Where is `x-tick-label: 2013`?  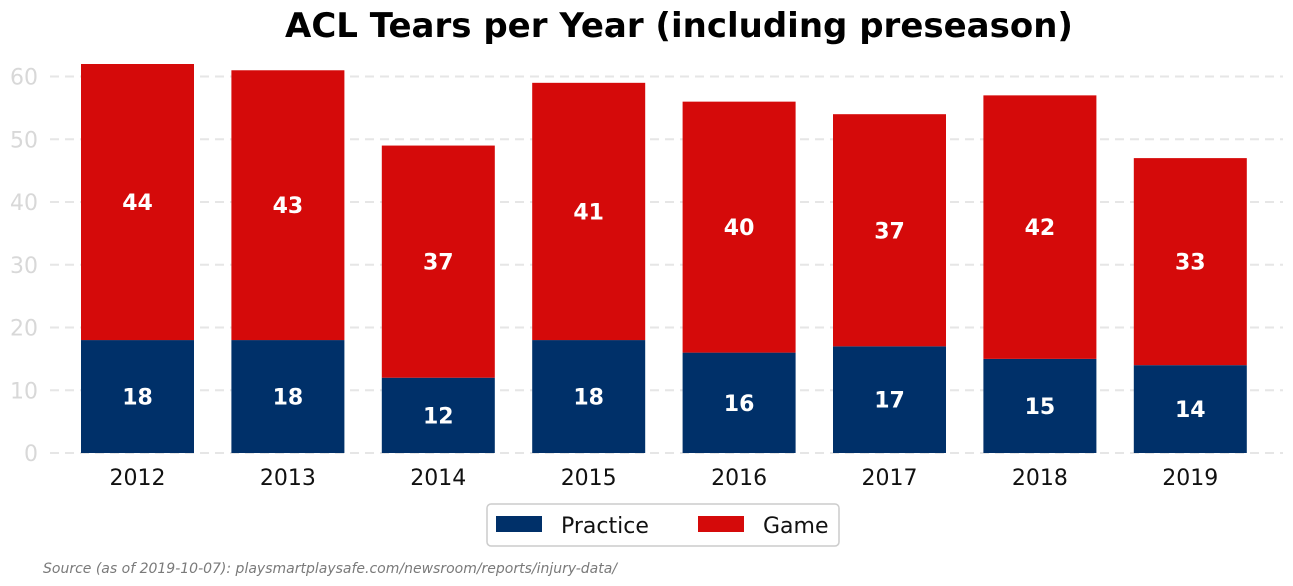 x-tick-label: 2013 is located at coordinates (288, 478).